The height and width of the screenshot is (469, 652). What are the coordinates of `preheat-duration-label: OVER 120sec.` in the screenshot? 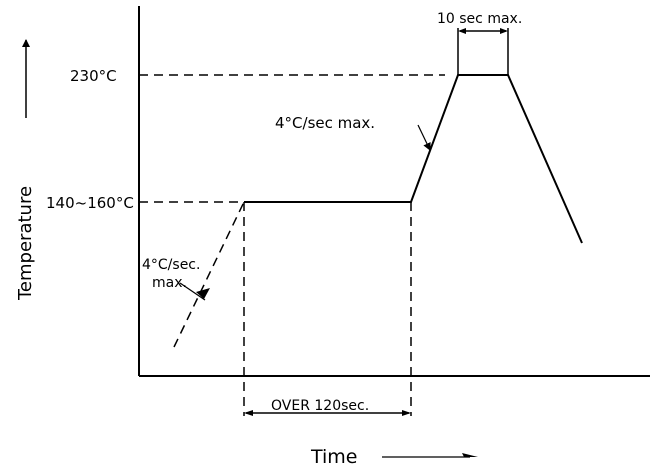 It's located at (320, 406).